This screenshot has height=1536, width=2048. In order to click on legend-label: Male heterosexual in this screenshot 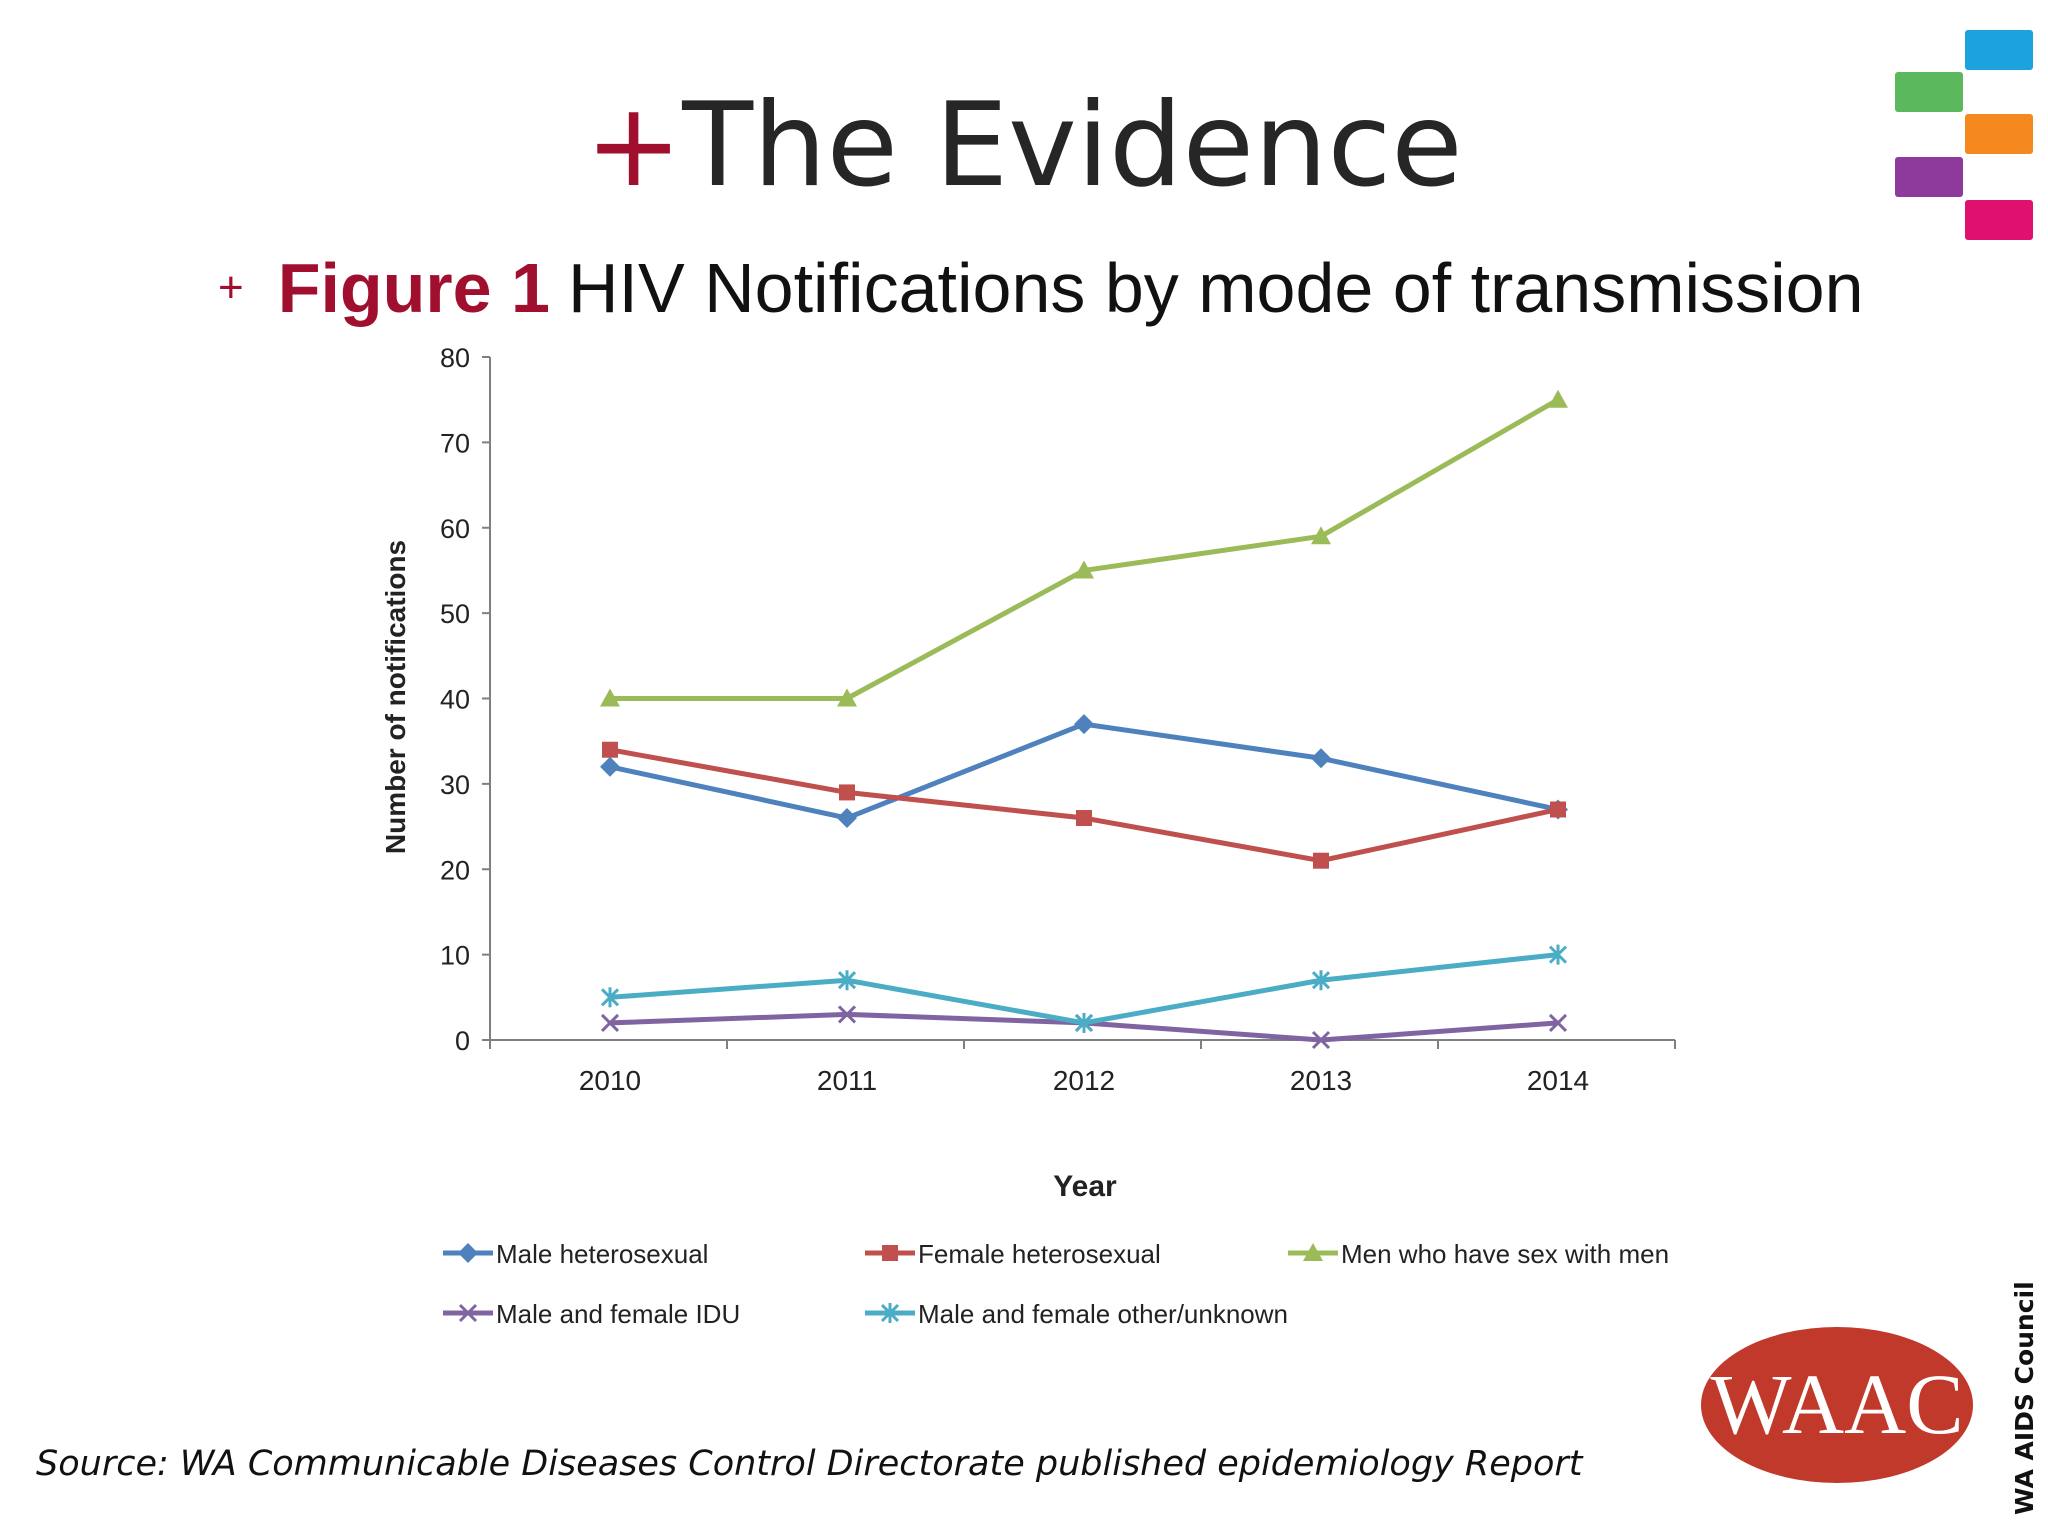, I will do `click(602, 1254)`.